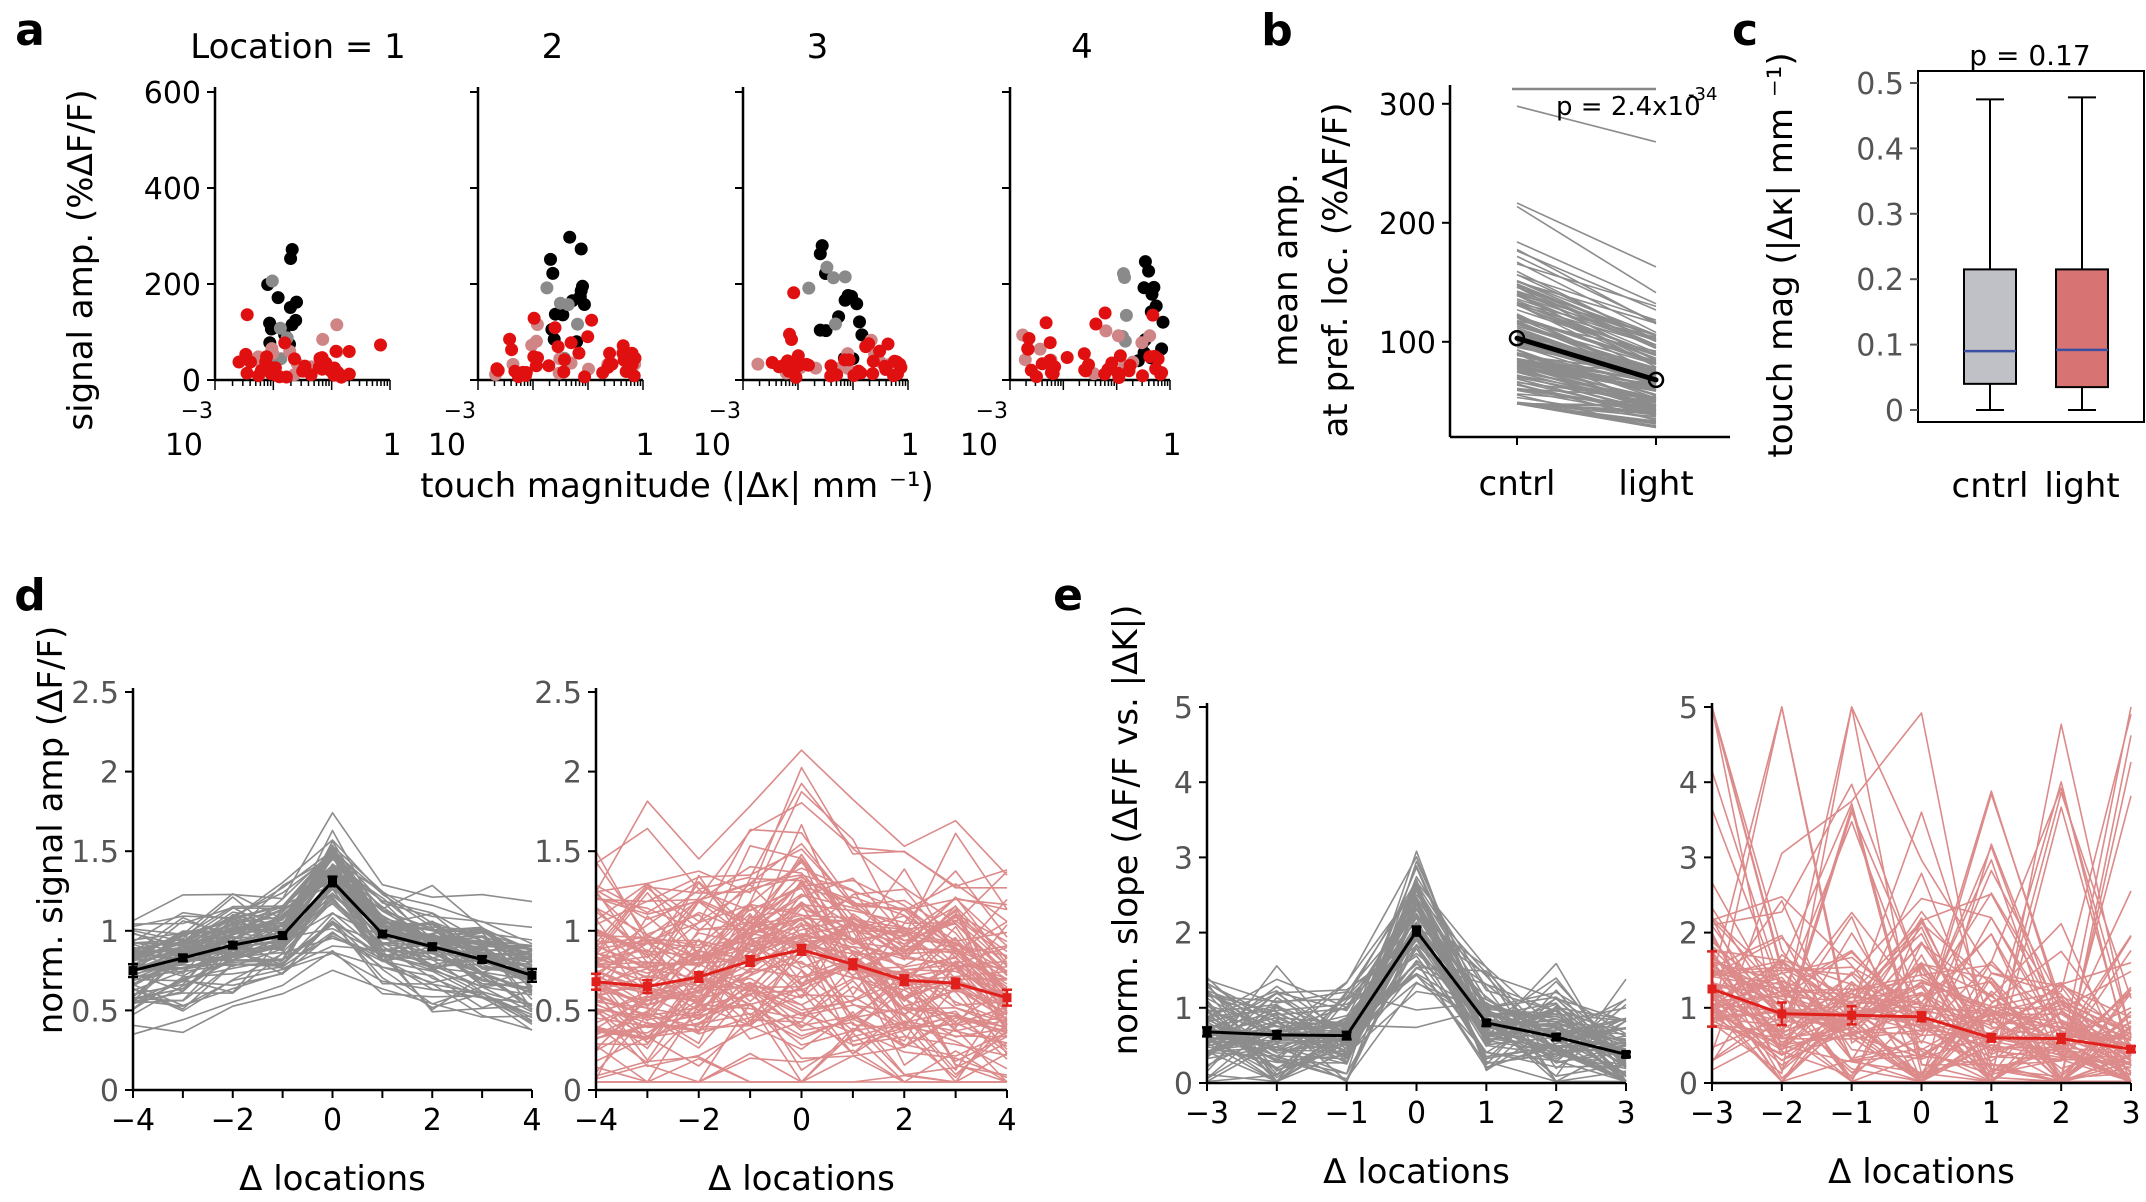 This screenshot has height=1202, width=2146. What do you see at coordinates (391, 445) in the screenshot?
I see `panel-a-xtick-one: 1` at bounding box center [391, 445].